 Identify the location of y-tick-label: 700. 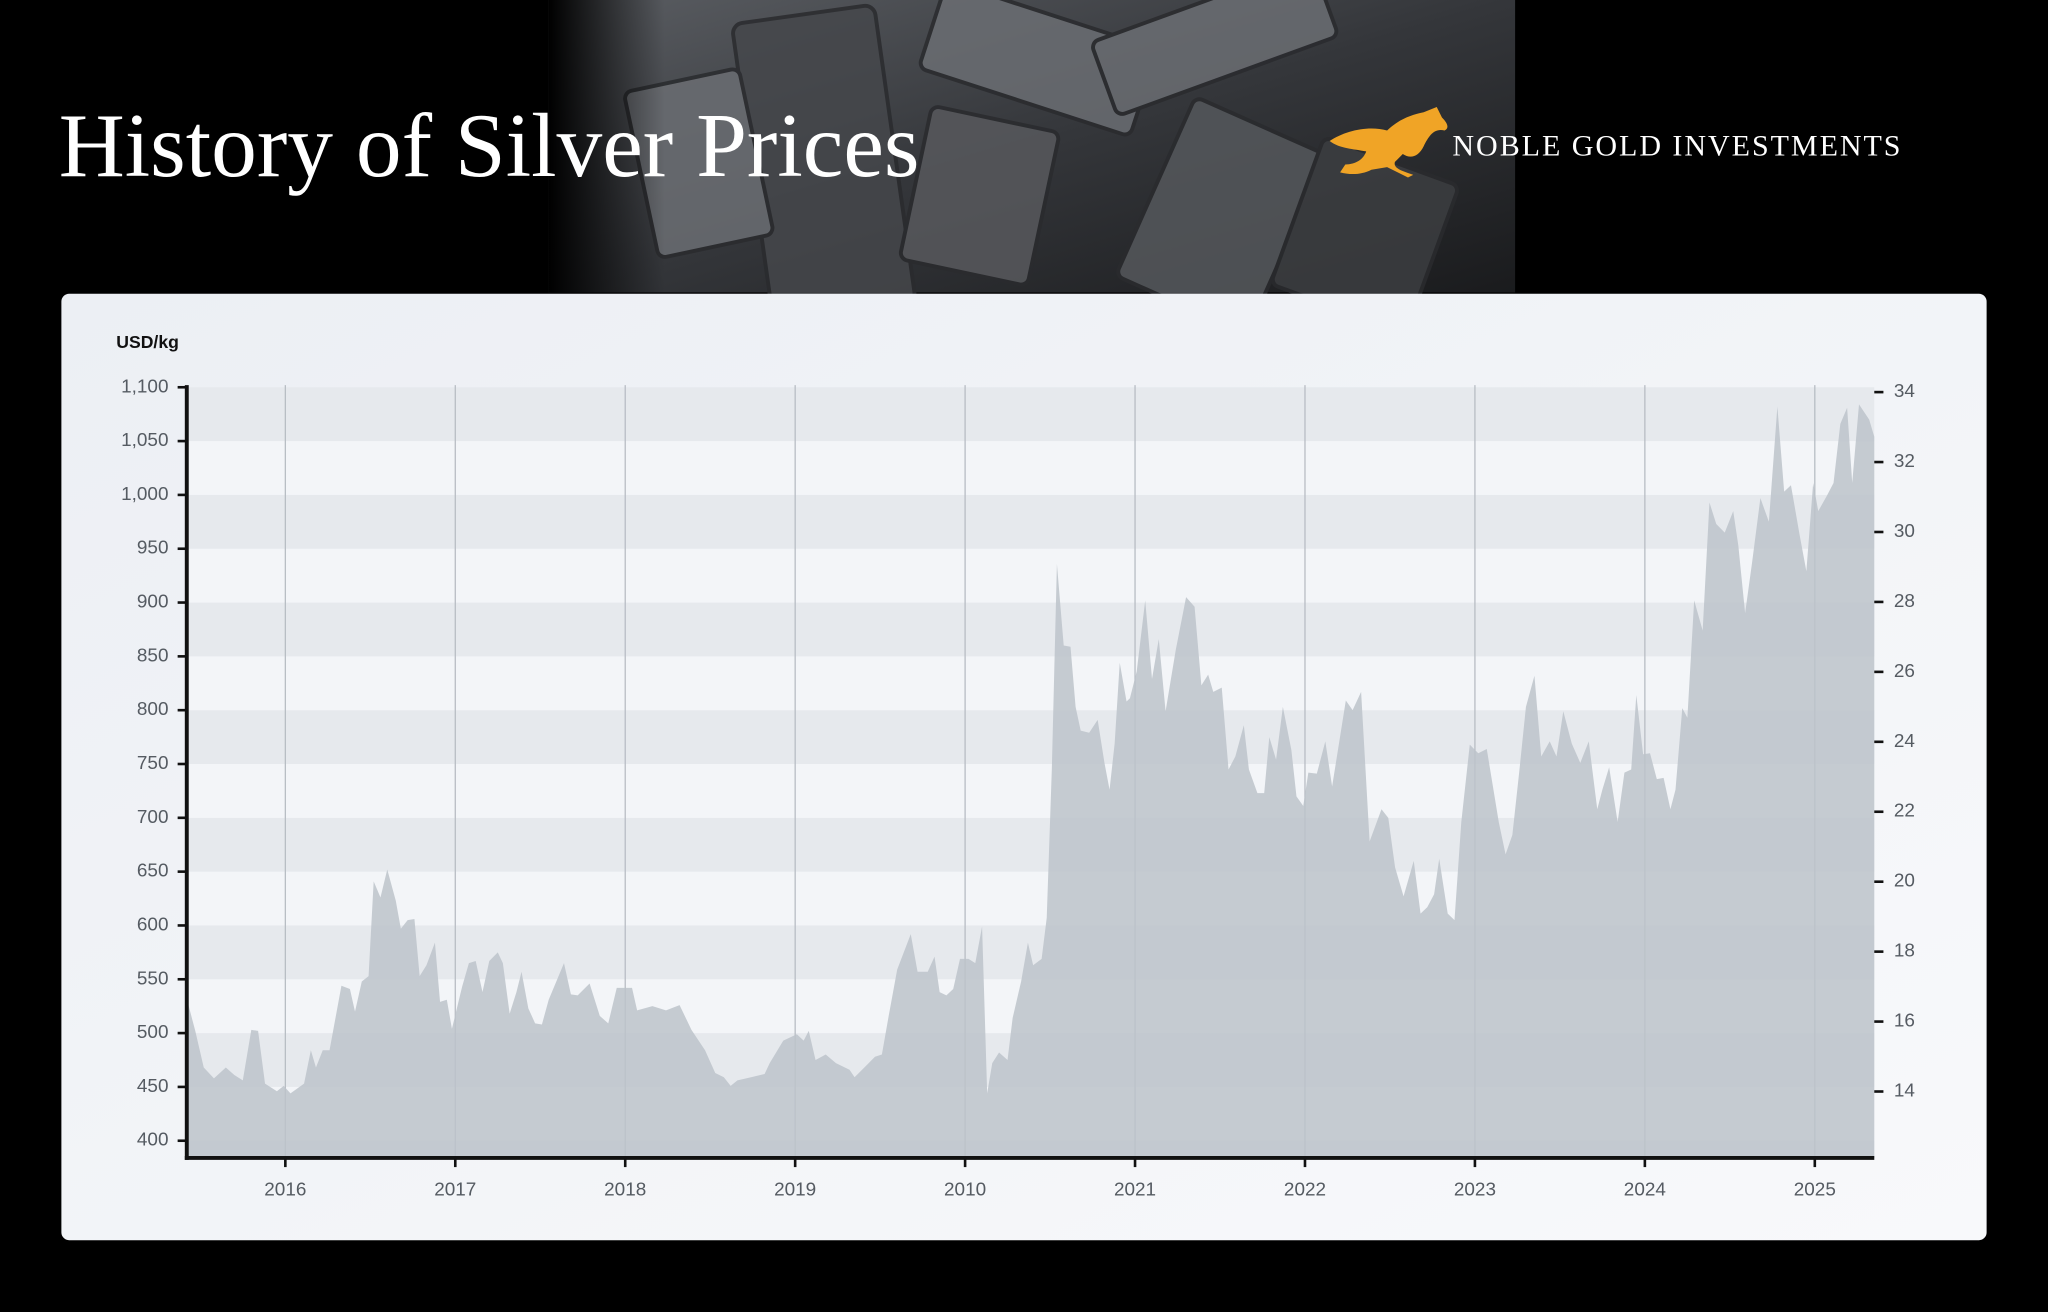
(153, 817).